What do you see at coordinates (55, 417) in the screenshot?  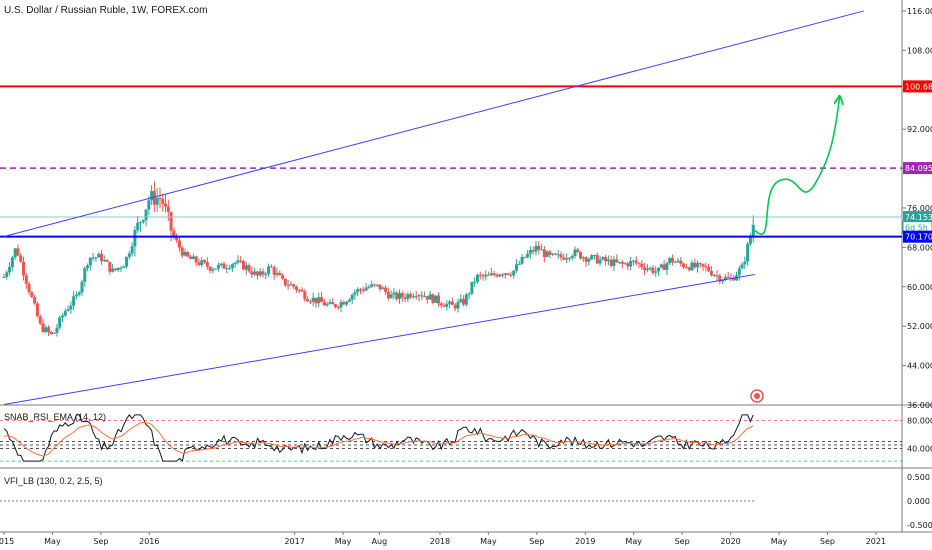 I see `rsi-indicator-label: SNAB_RSI_EMA (14, 12)` at bounding box center [55, 417].